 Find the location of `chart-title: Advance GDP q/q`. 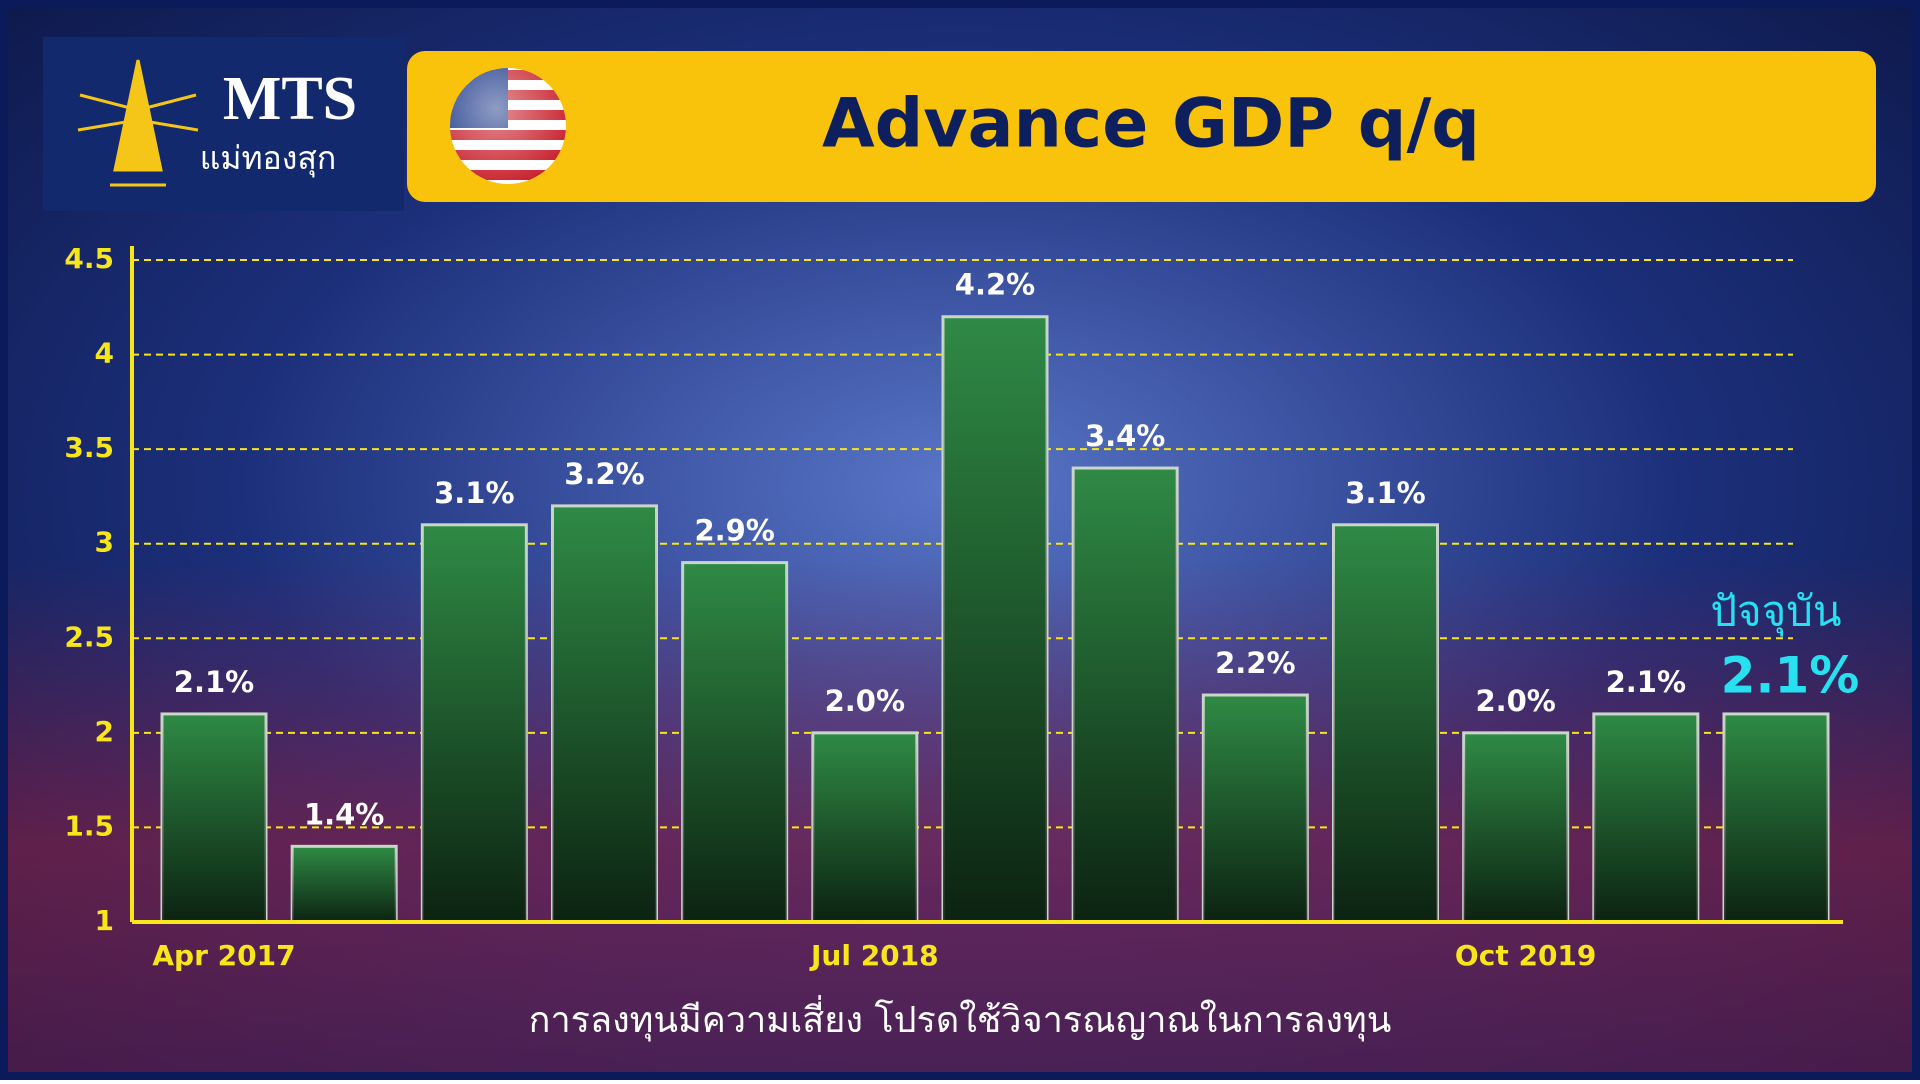

chart-title: Advance GDP q/q is located at coordinates (1151, 124).